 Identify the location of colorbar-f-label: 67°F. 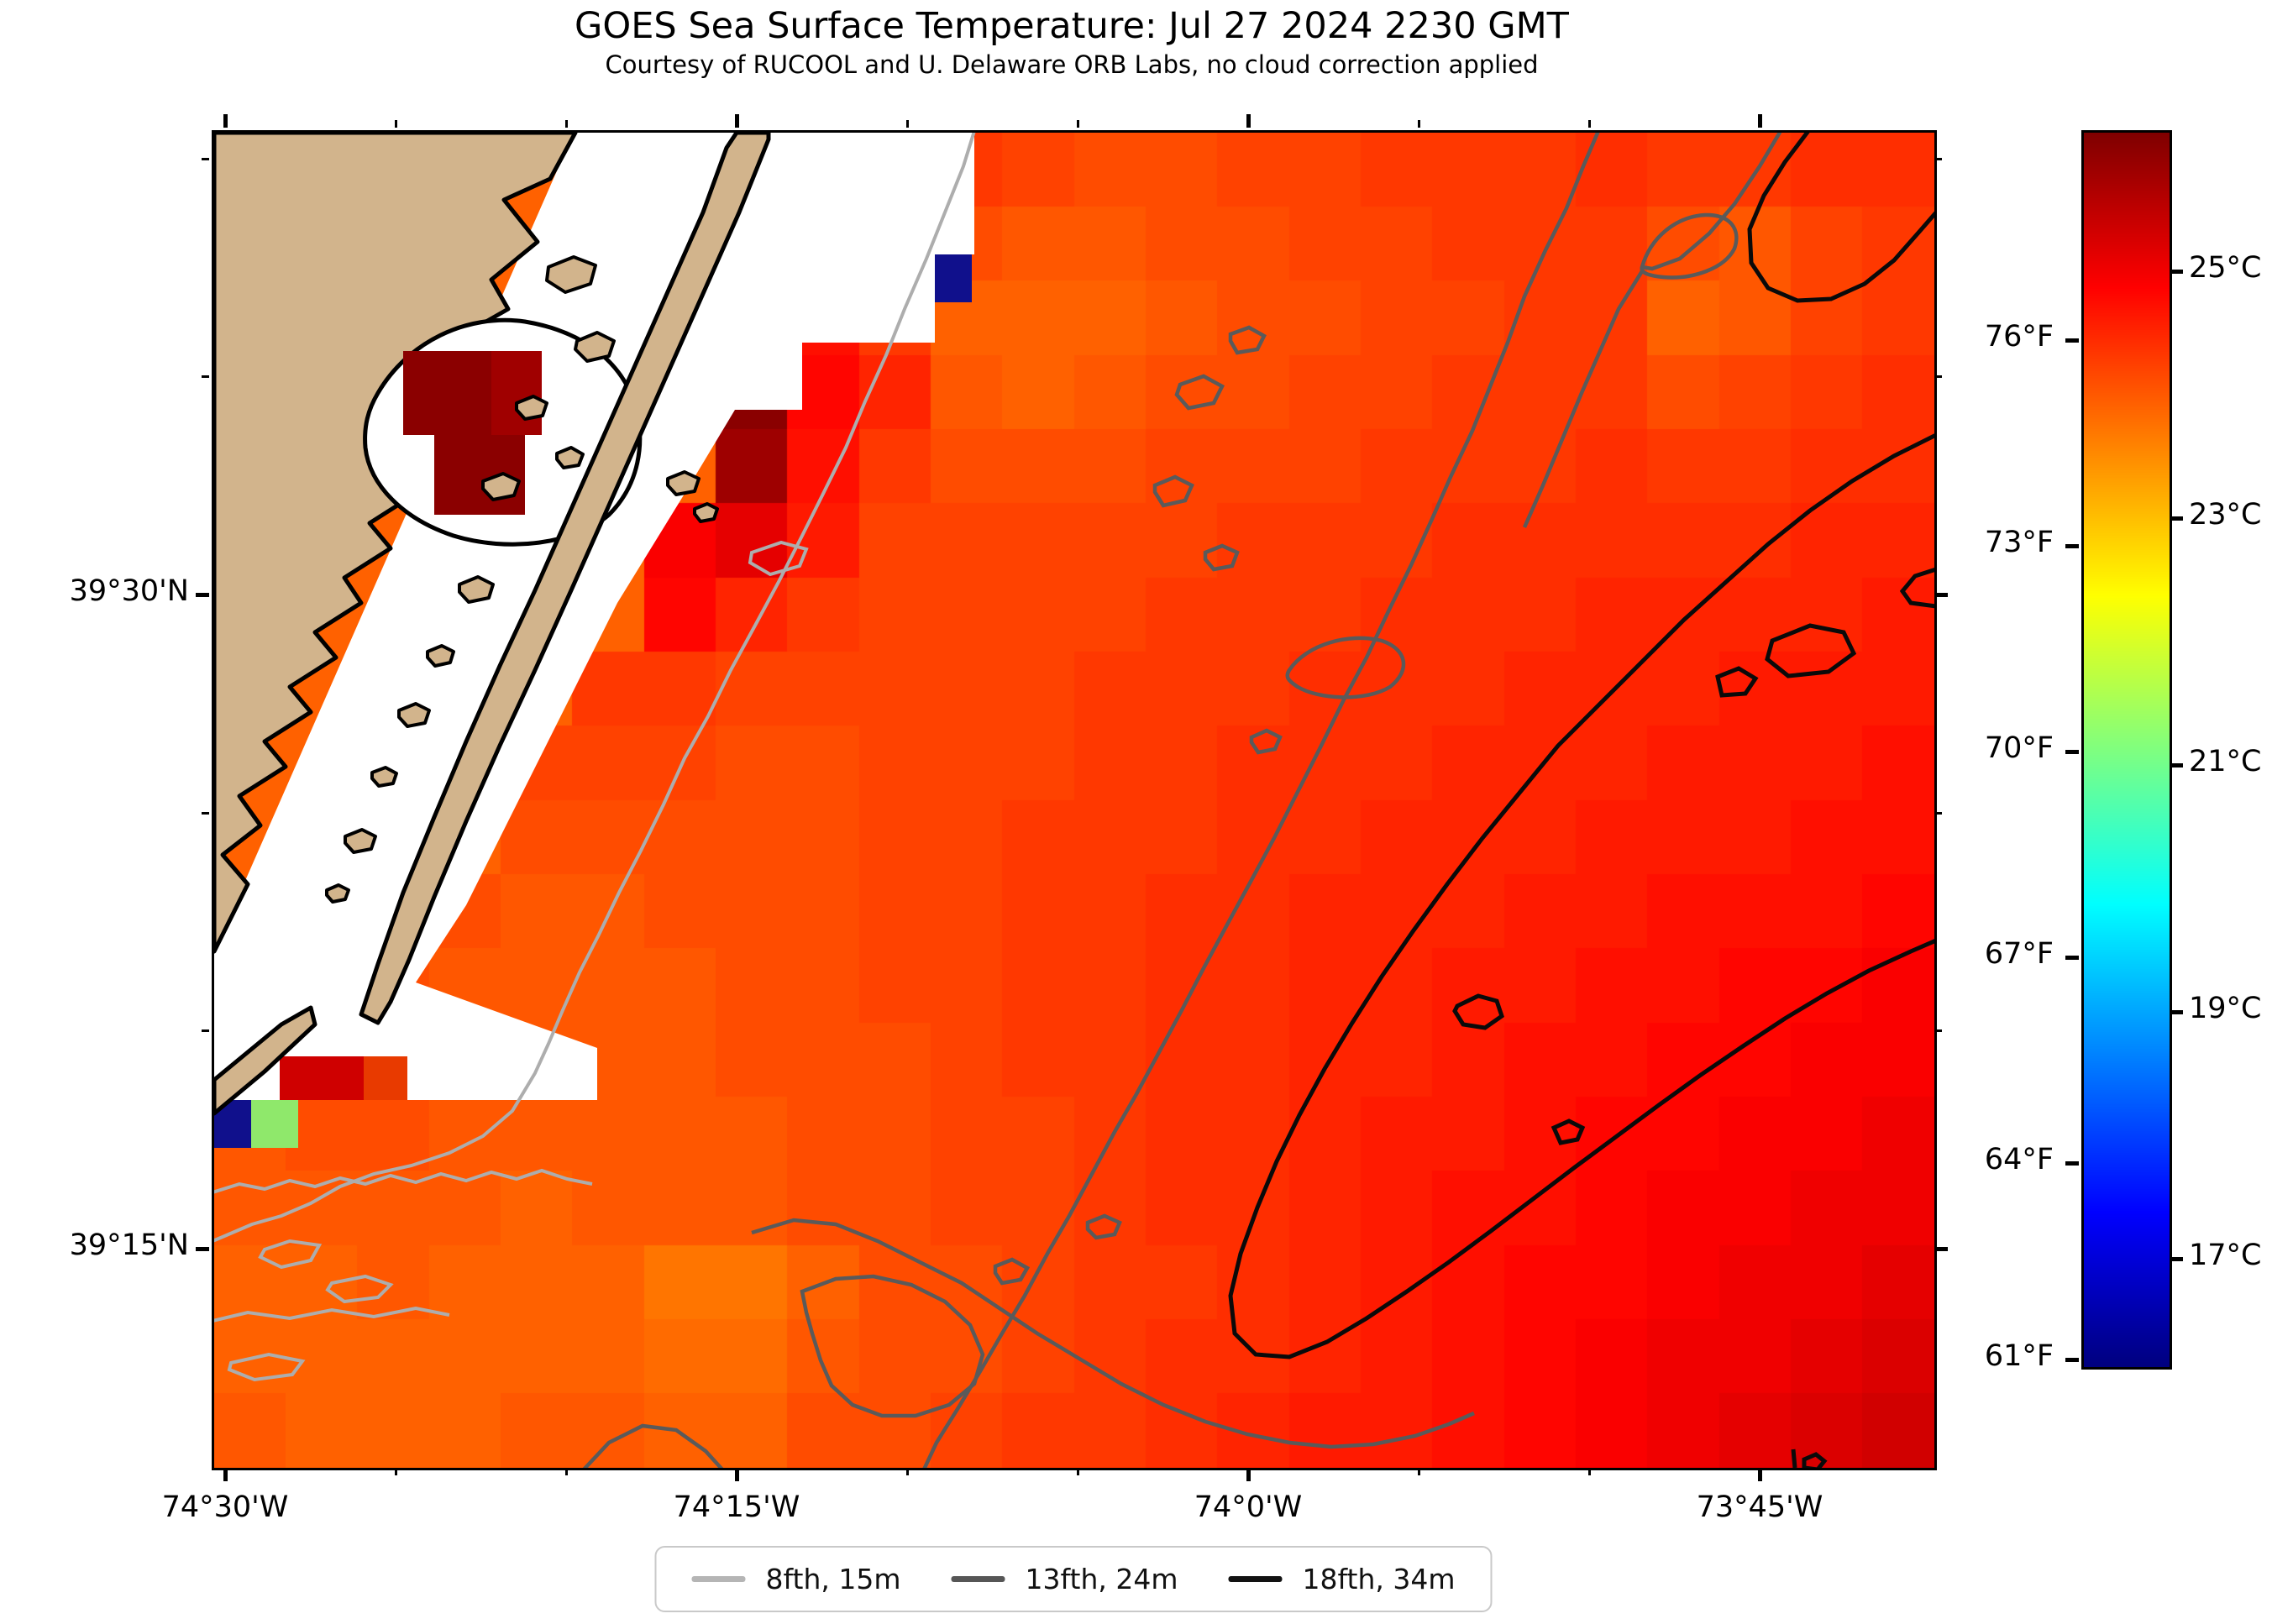
(2019, 954).